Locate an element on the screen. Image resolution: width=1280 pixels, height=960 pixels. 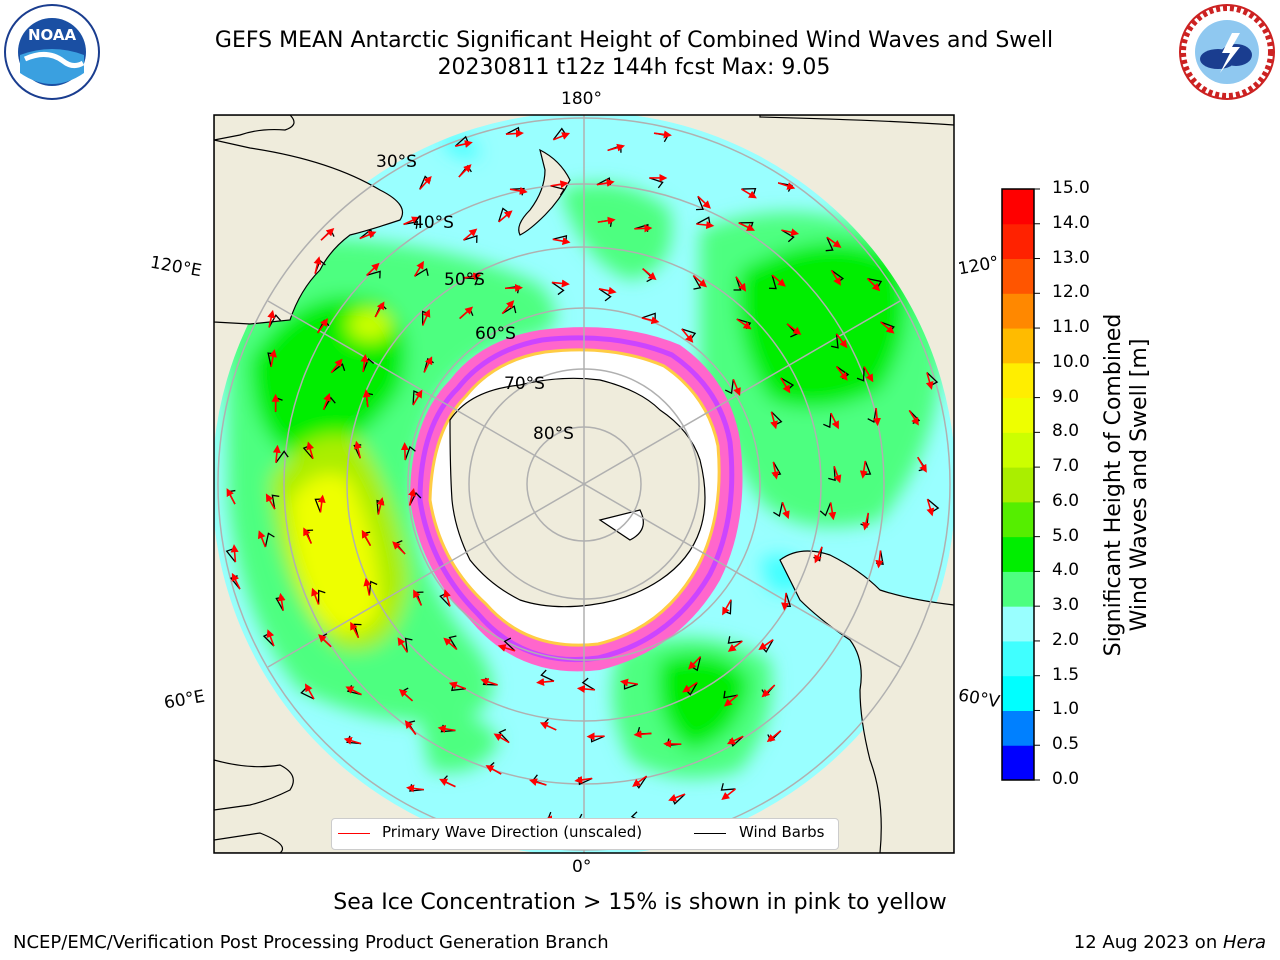
lat-label-80s: 80°S is located at coordinates (553, 434).